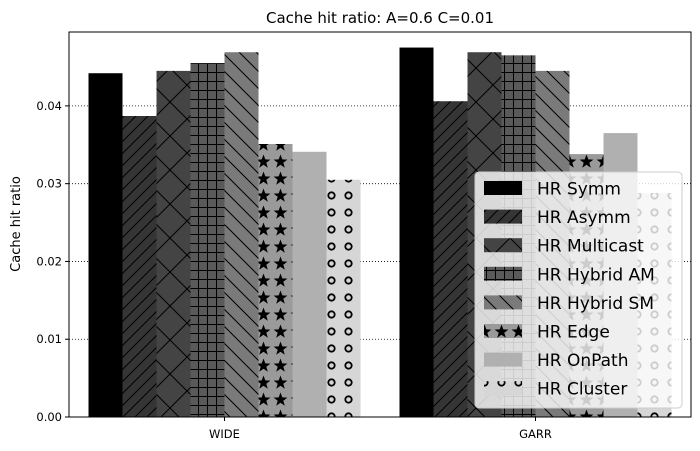  Describe the element at coordinates (590, 247) in the screenshot. I see `legend-label: HR Multicast` at that location.